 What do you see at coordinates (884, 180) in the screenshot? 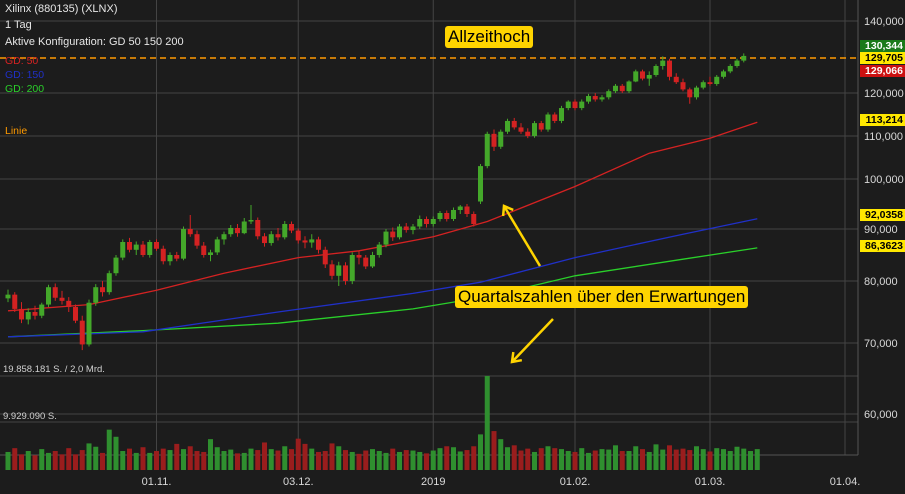
I see `y-tick-label: 100,000` at bounding box center [884, 180].